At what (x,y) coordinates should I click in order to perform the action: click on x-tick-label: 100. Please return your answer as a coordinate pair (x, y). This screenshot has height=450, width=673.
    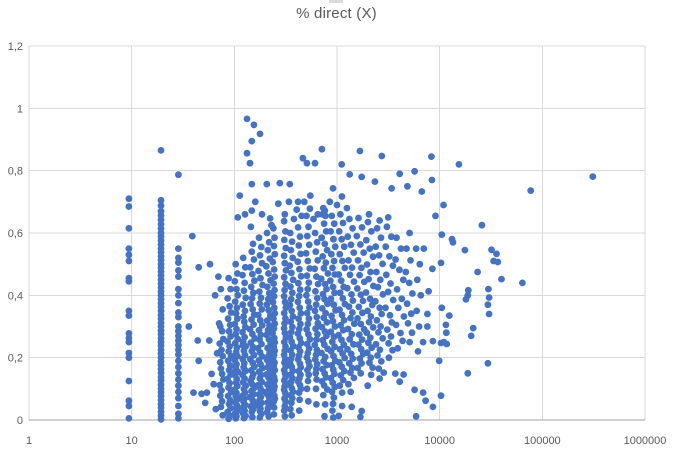
    Looking at the image, I should click on (234, 441).